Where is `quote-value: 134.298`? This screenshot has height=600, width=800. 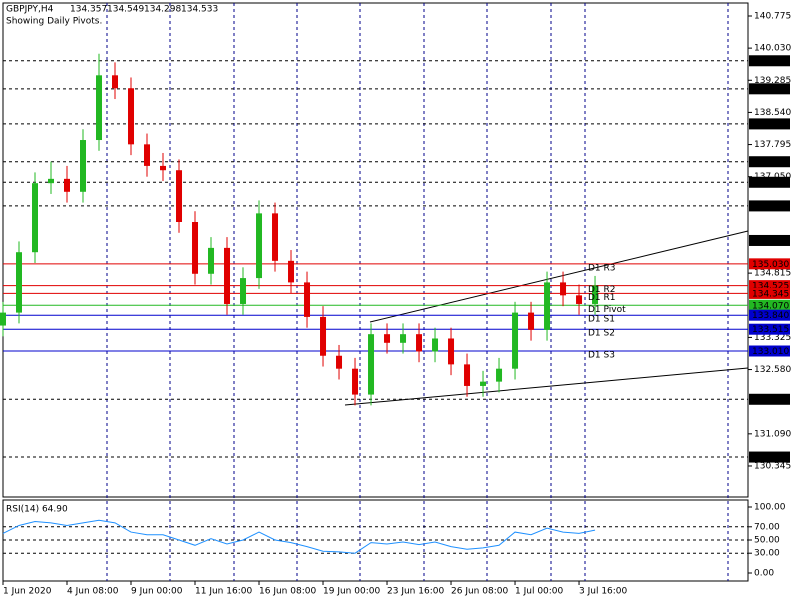
quote-value: 134.298 is located at coordinates (162, 10).